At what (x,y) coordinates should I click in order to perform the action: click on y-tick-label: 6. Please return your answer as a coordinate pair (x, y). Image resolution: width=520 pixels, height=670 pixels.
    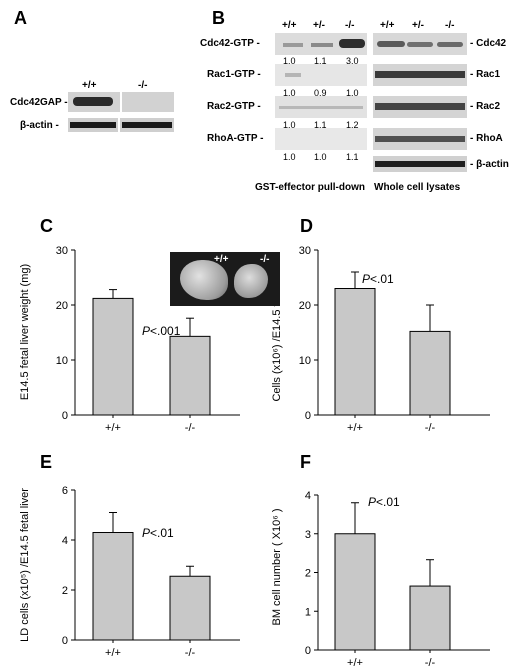
    Looking at the image, I should click on (65, 491).